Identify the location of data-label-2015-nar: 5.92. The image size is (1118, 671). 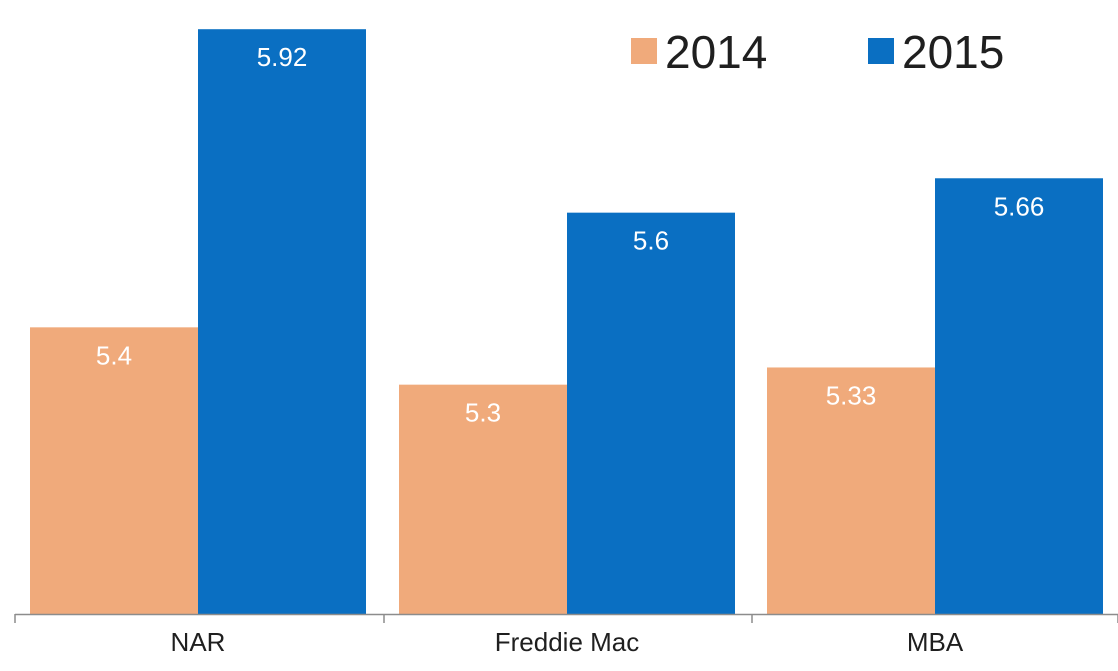
(282, 57).